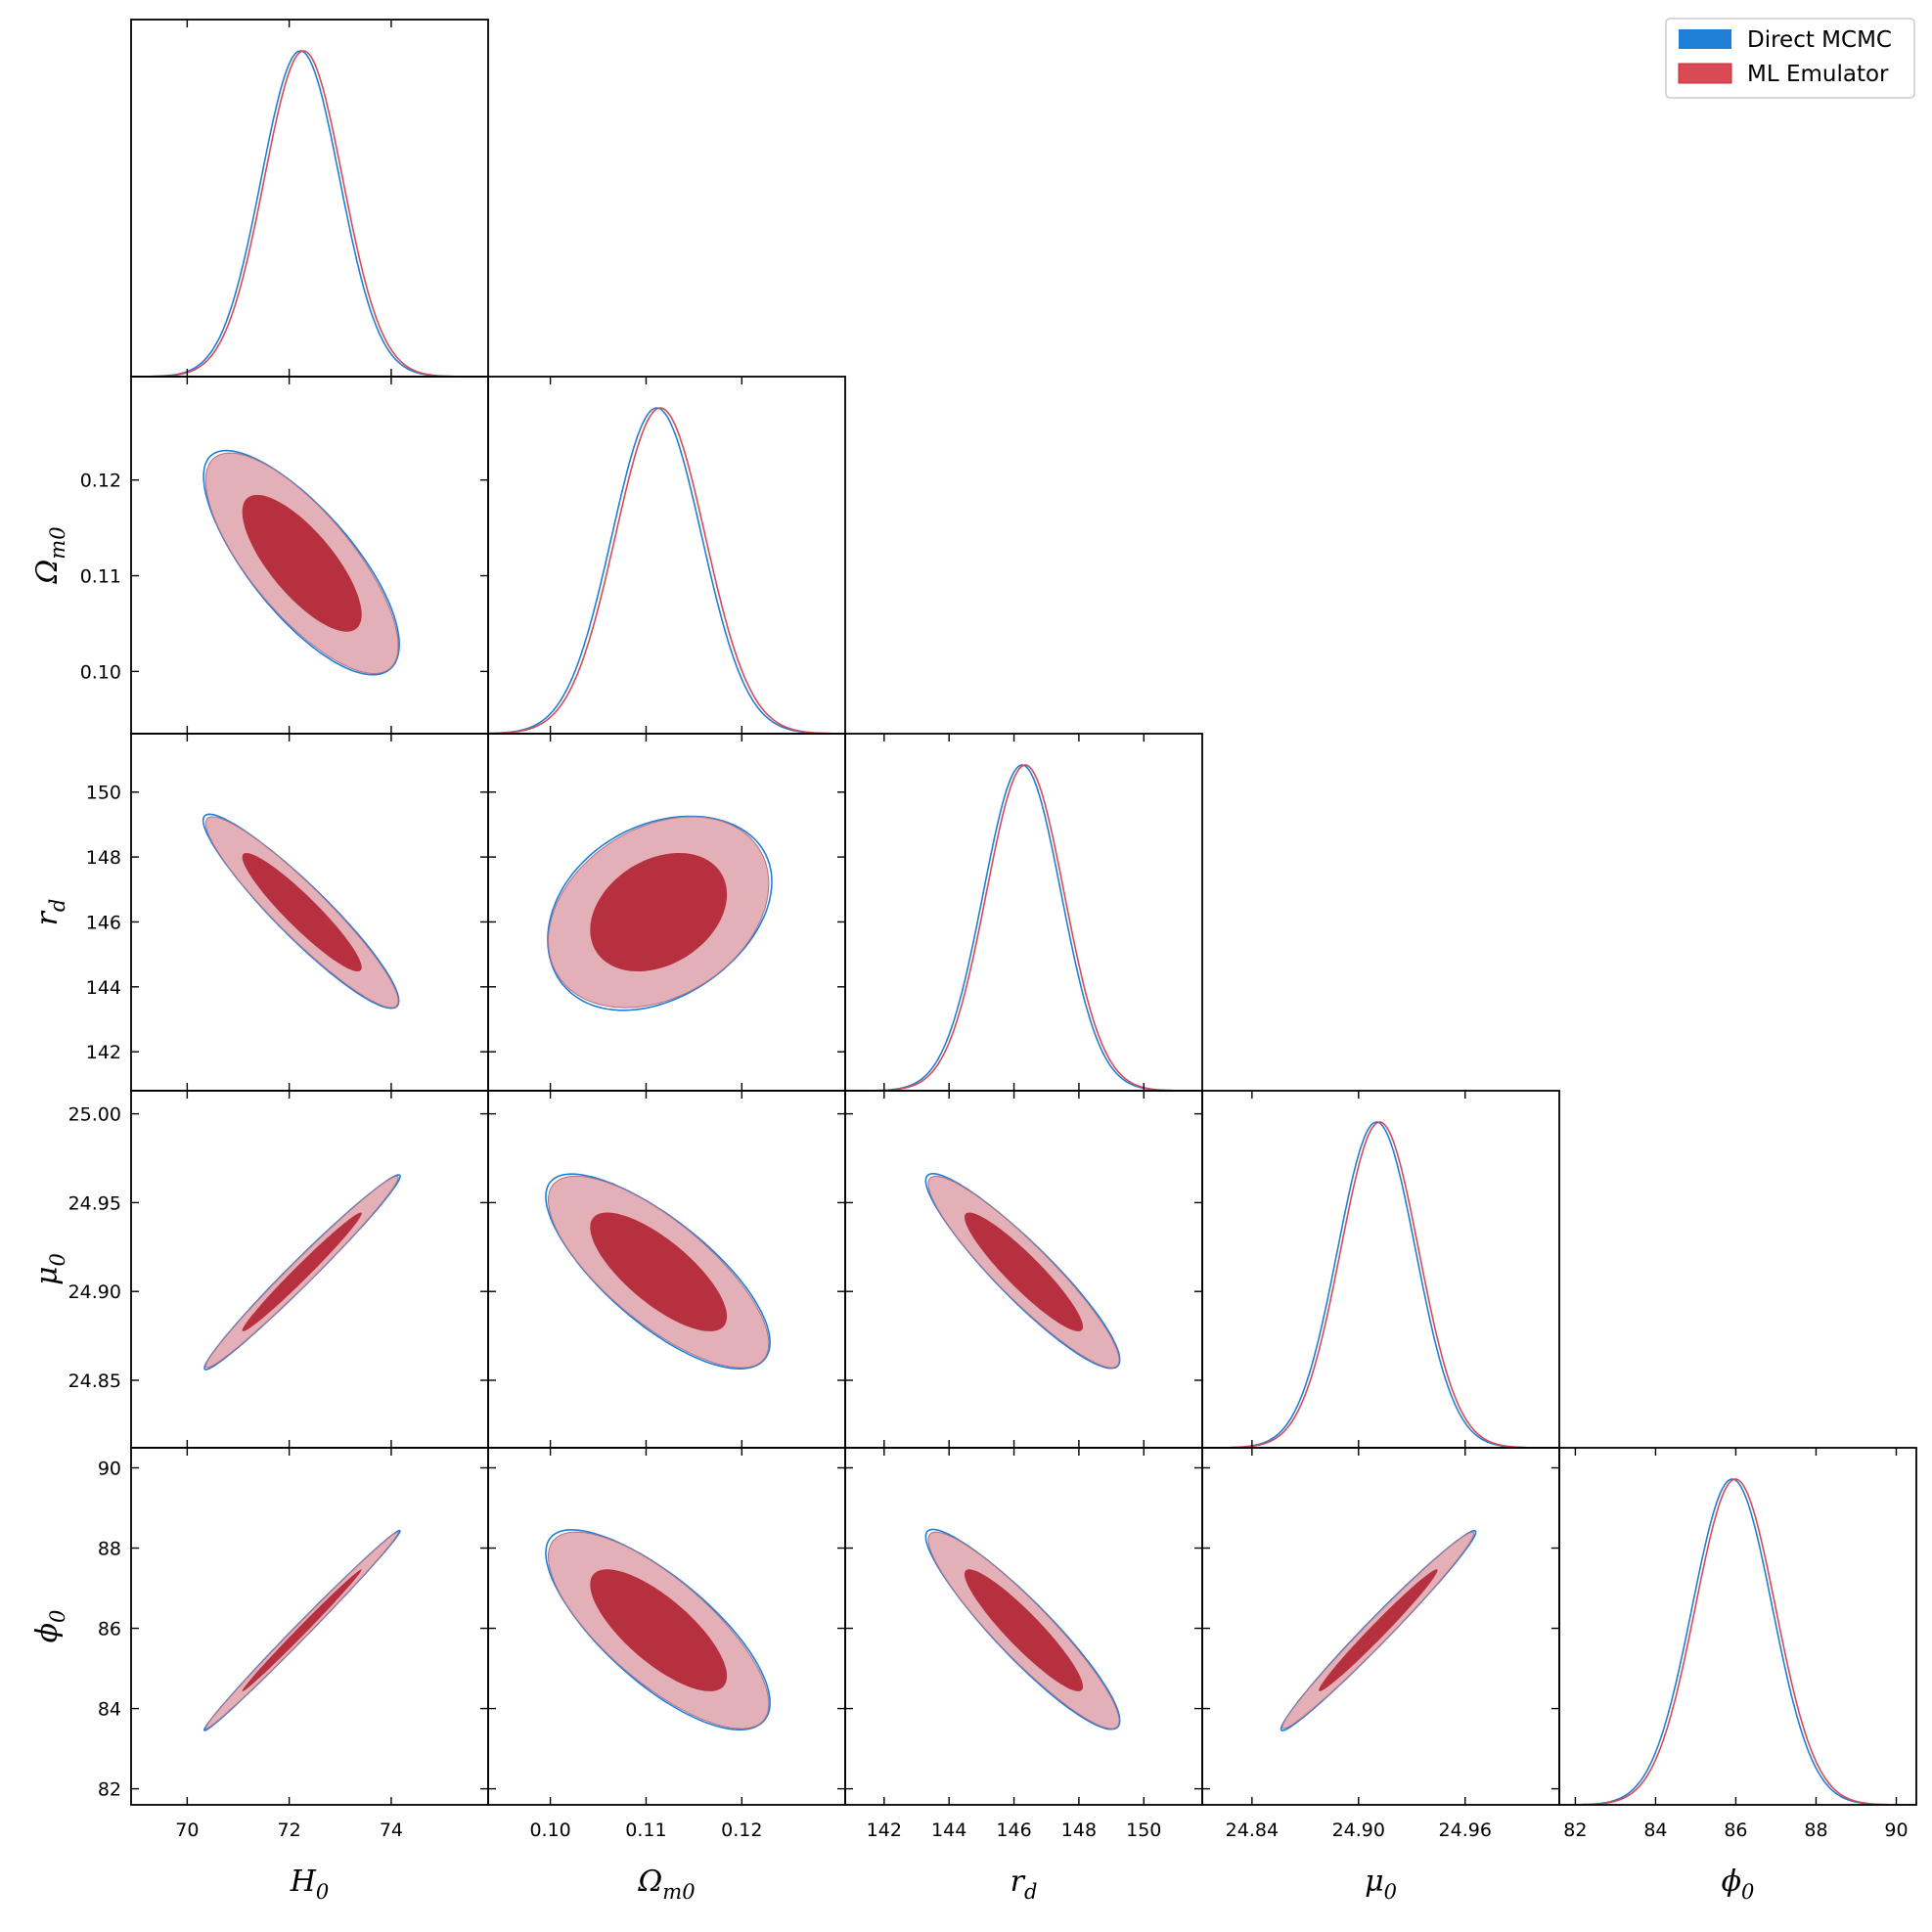 The height and width of the screenshot is (1932, 1932). I want to click on y-tick-label: 82, so click(109, 1790).